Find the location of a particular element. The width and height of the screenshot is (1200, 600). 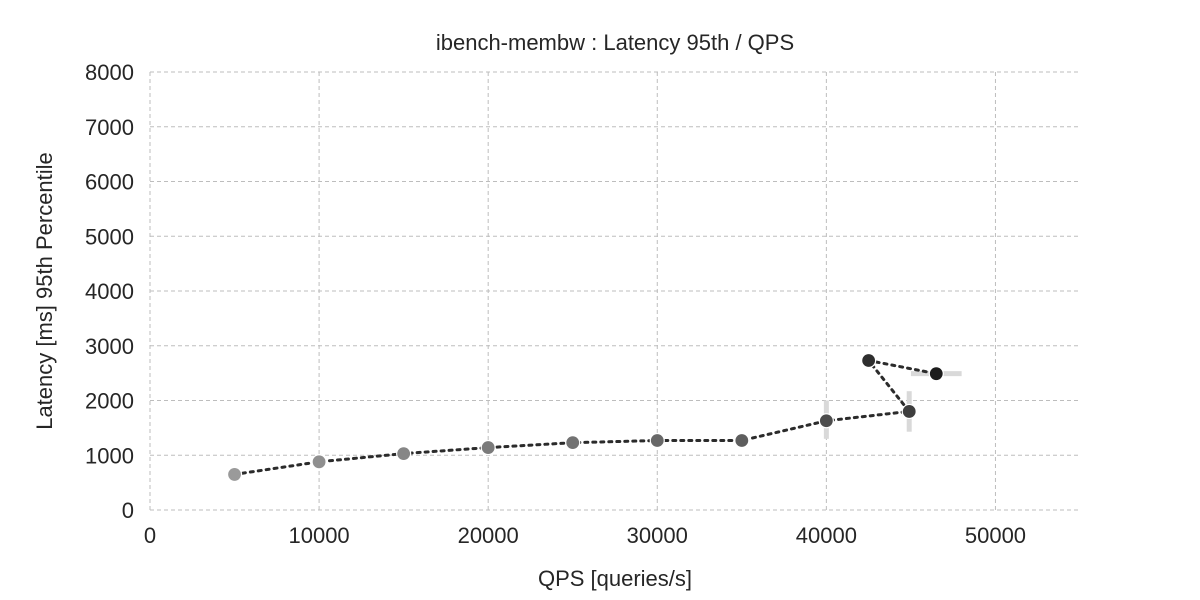

y-tick-label: 5000 is located at coordinates (109, 236).